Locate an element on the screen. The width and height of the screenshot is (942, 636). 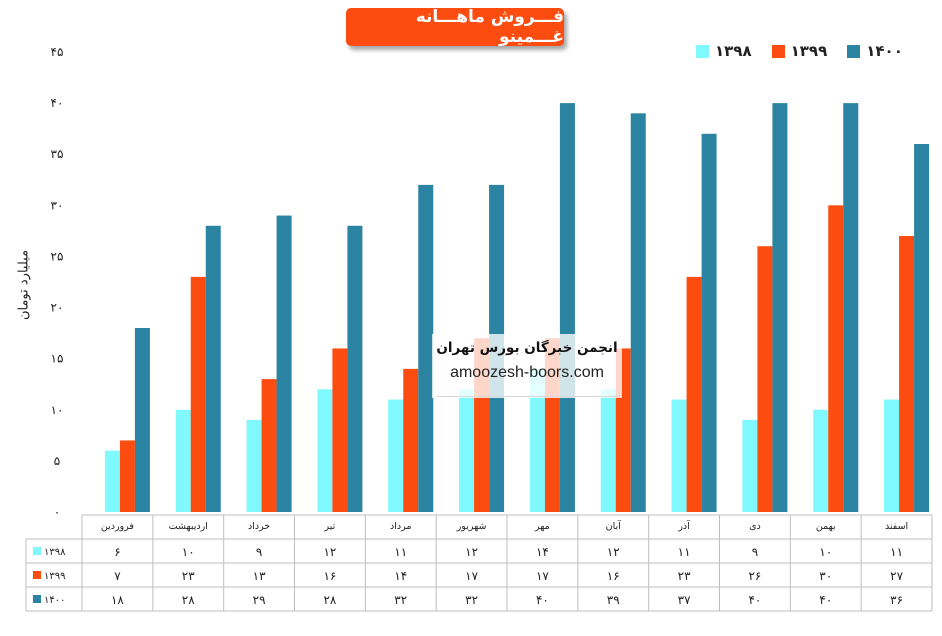
watermark-url: amoozesh-boors.com is located at coordinates (527, 372).